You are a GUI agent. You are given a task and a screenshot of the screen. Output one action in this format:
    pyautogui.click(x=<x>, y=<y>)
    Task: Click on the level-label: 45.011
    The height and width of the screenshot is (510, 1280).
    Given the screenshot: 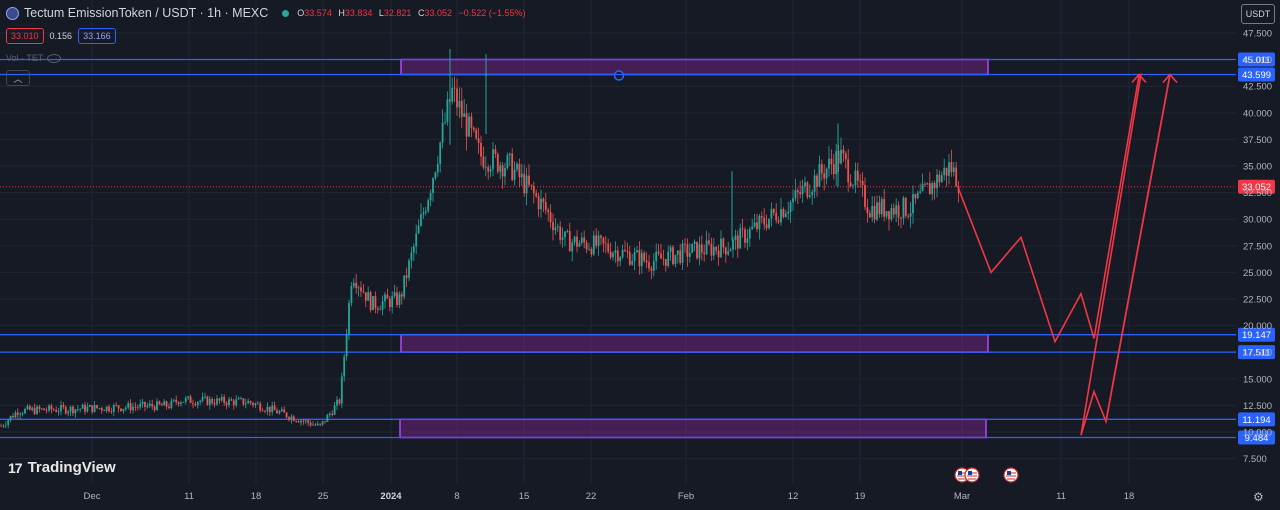 What is the action you would take?
    pyautogui.click(x=1256, y=60)
    